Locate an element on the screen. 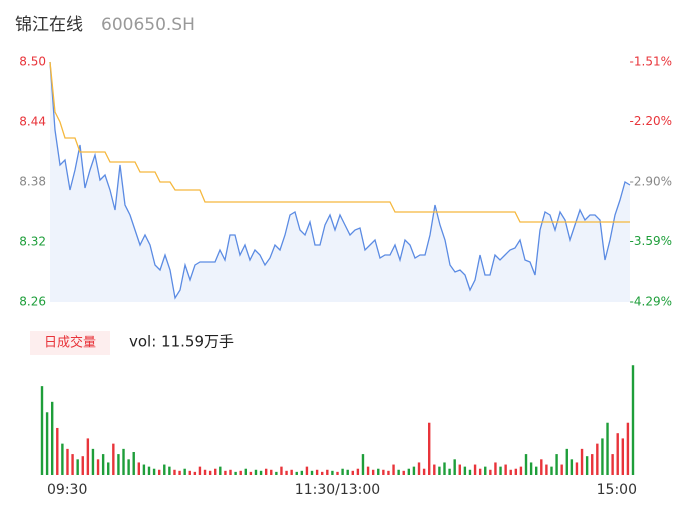 The height and width of the screenshot is (524, 686). y-tick-label: 8.38 is located at coordinates (32, 182).